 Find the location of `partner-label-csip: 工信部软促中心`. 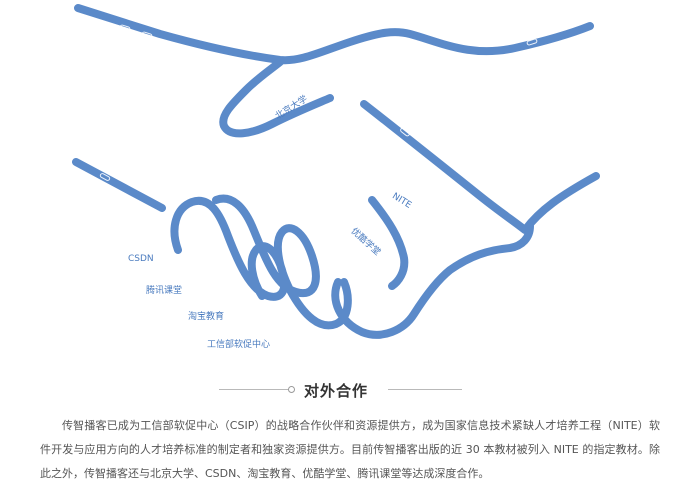

partner-label-csip: 工信部软促中心 is located at coordinates (239, 345).